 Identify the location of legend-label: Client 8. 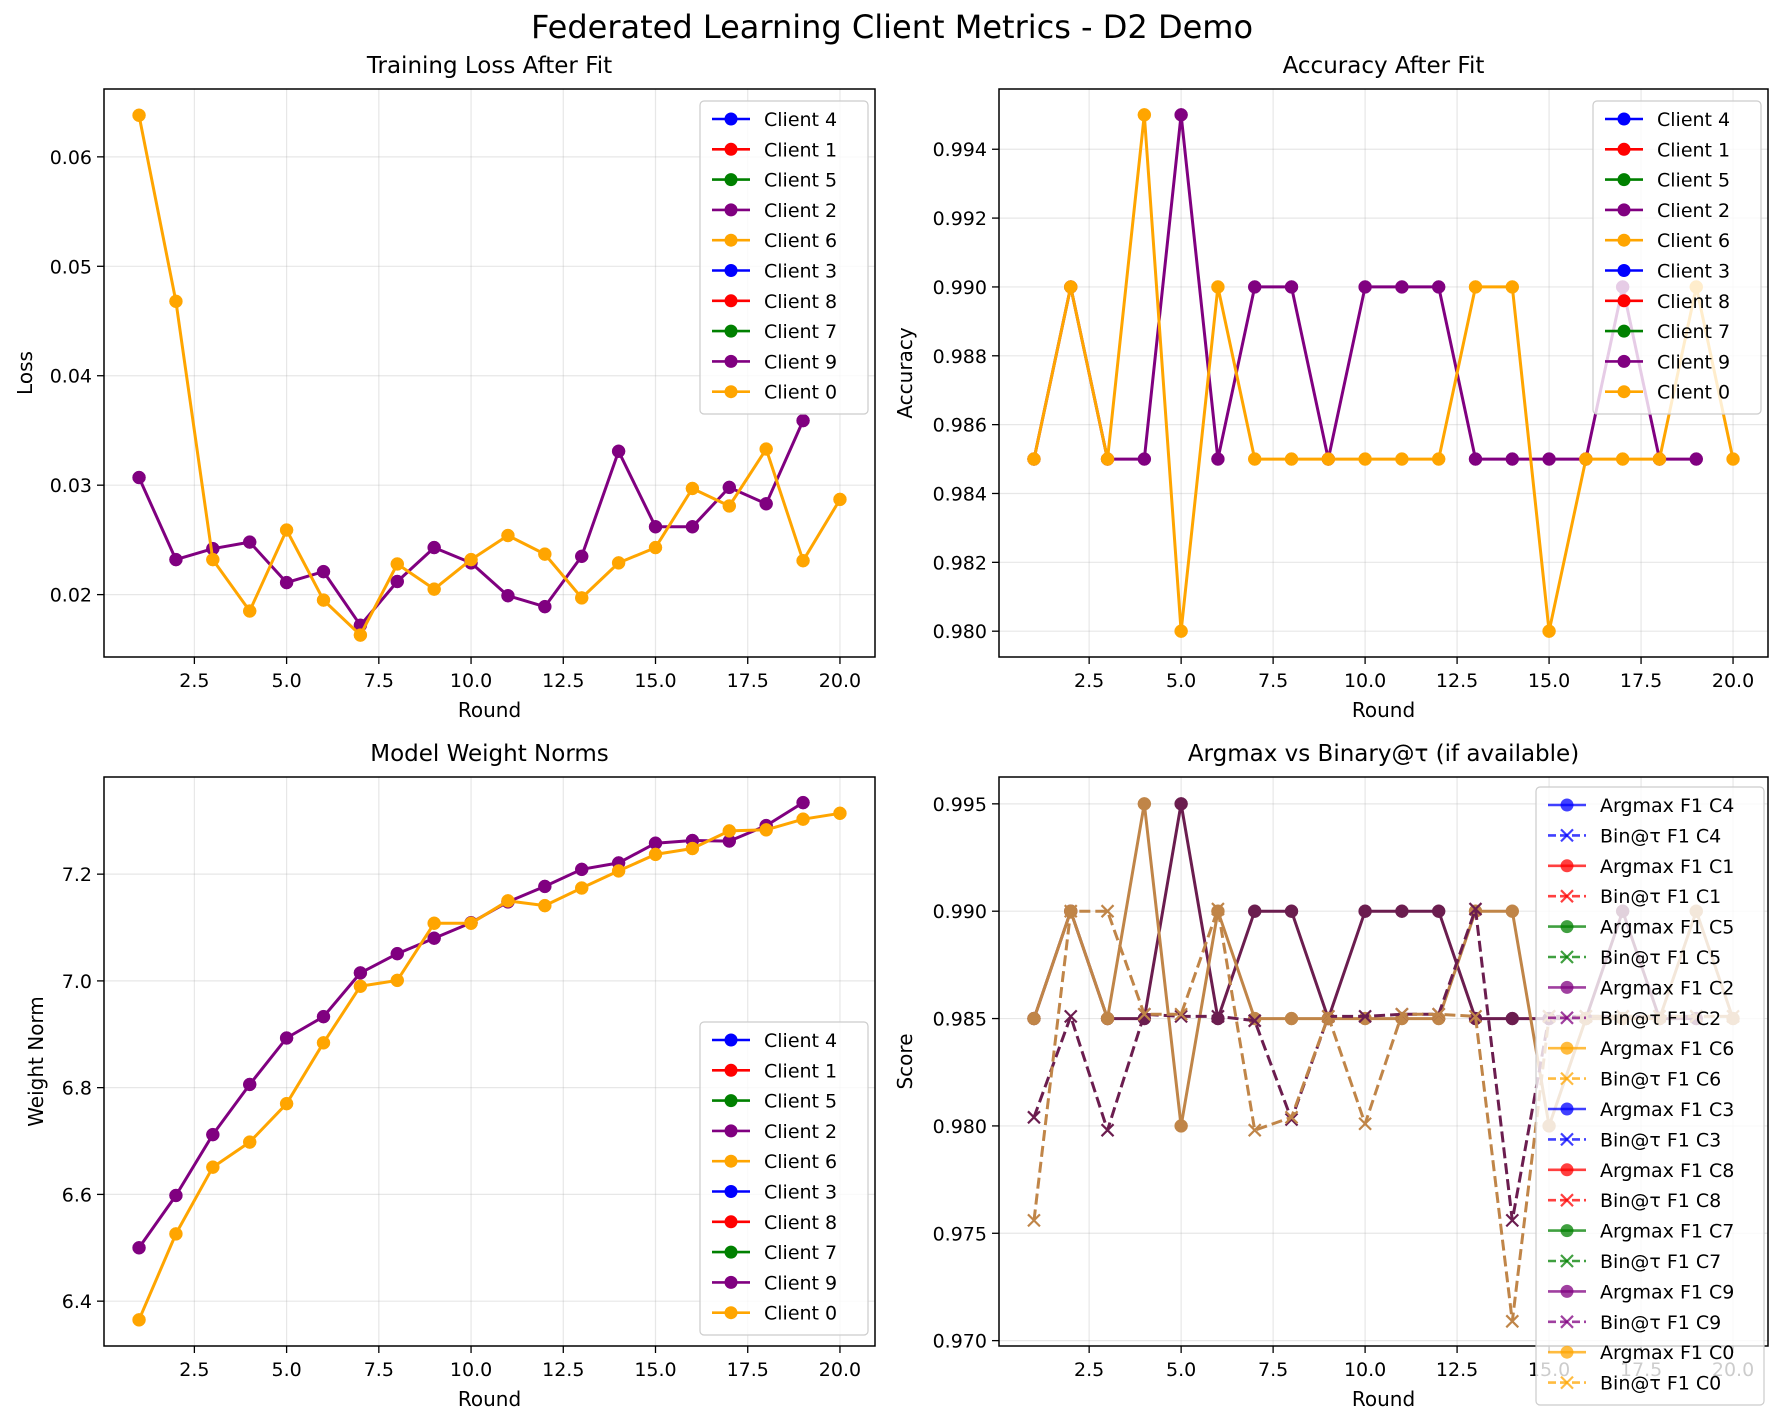
(1693, 302).